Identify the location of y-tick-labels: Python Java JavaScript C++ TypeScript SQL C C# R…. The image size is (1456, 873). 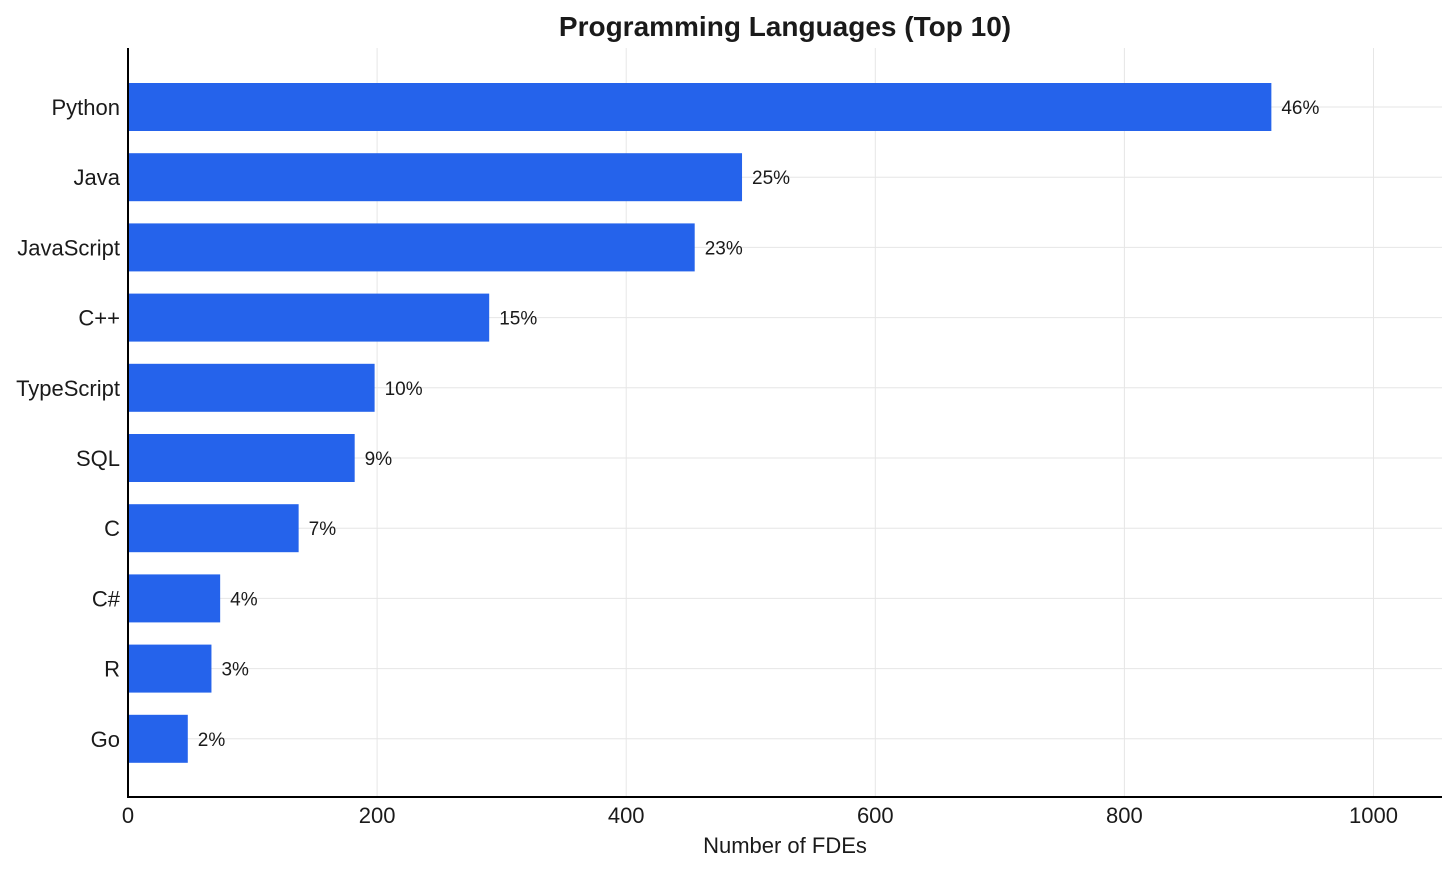
(68, 423).